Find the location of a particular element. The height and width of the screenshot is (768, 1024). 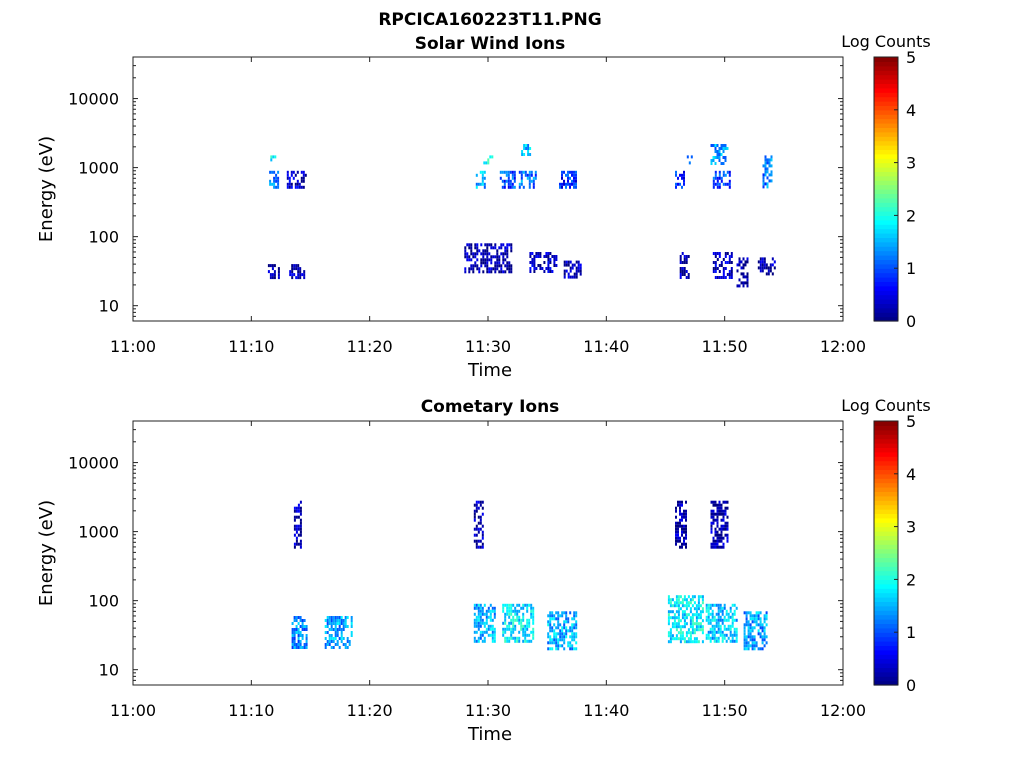

colorbar-tick-label: 5 is located at coordinates (911, 421).